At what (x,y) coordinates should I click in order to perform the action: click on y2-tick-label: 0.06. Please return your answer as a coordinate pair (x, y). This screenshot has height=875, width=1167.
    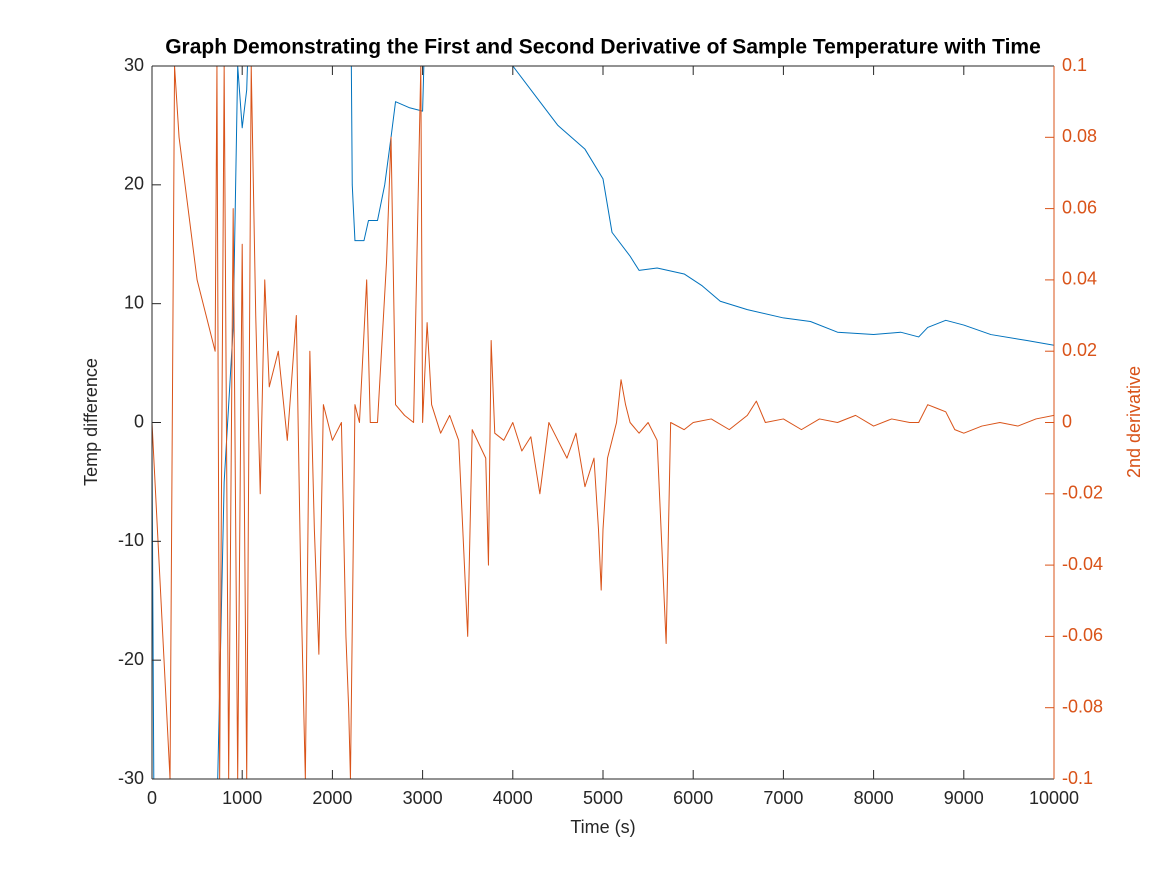
    Looking at the image, I should click on (1079, 207).